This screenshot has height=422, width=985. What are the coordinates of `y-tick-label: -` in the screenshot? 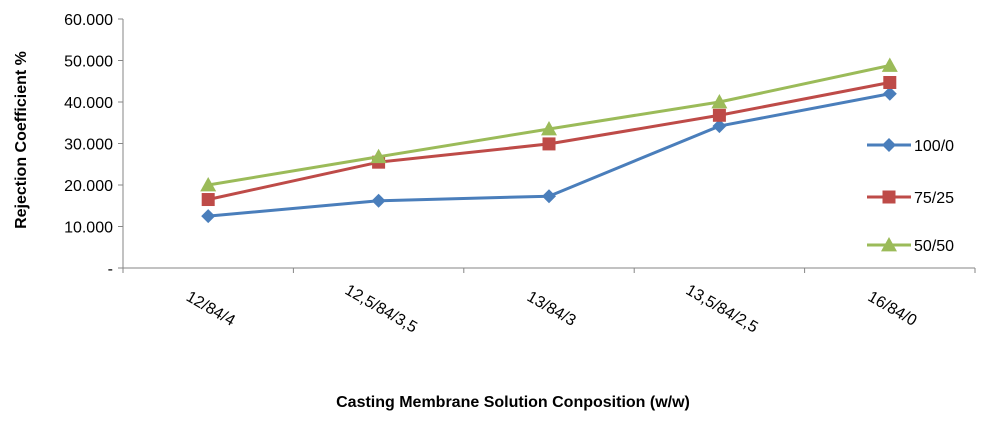 It's located at (110, 269).